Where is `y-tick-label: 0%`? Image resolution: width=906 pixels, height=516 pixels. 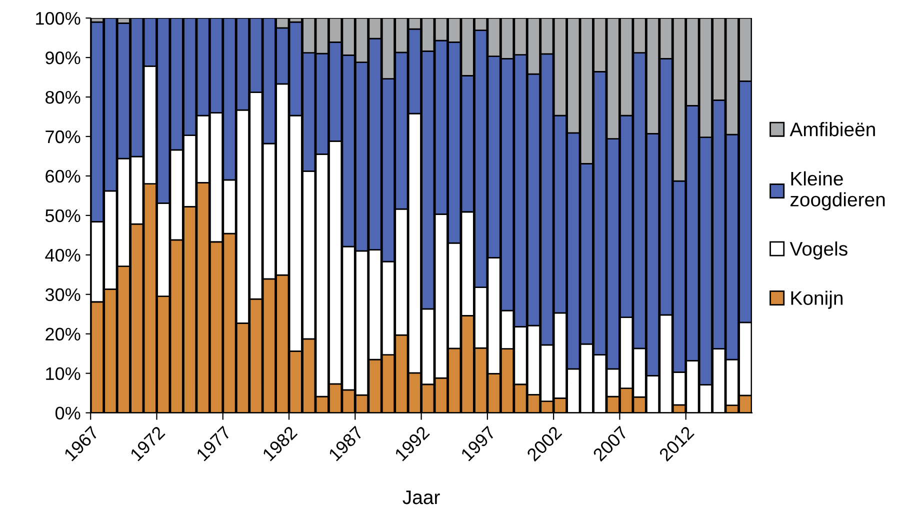
y-tick-label: 0% is located at coordinates (67, 413).